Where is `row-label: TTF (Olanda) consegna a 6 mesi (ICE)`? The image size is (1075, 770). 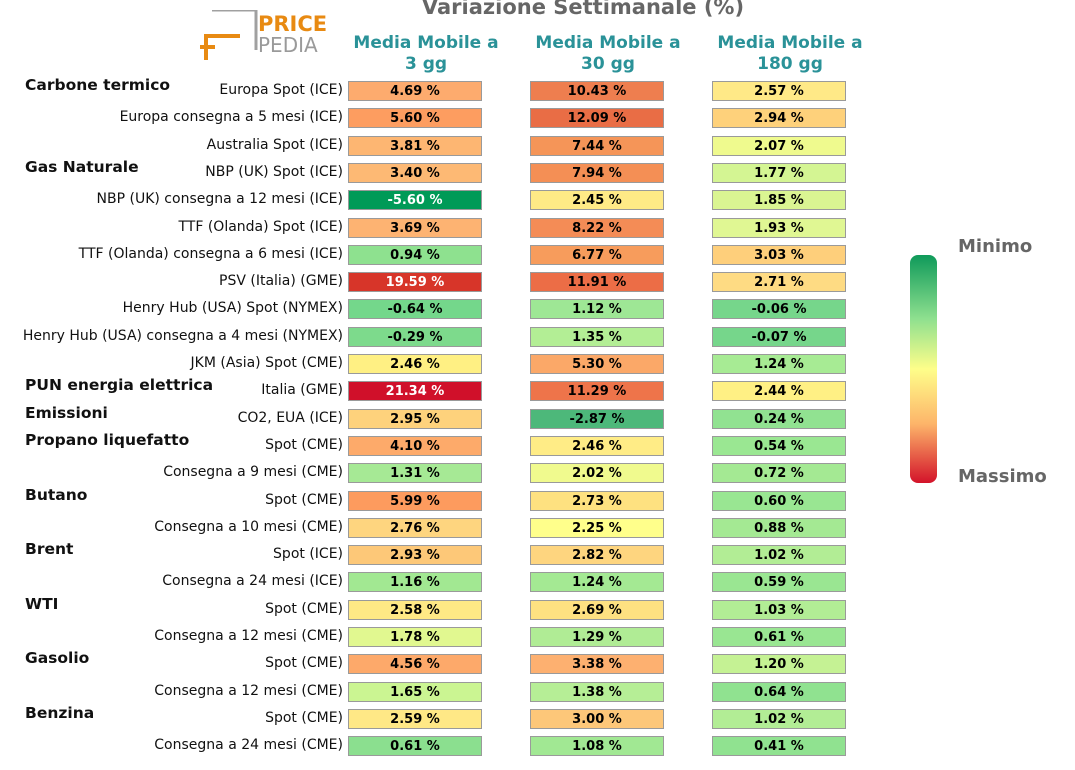 row-label: TTF (Olanda) consegna a 6 mesi (ICE) is located at coordinates (210, 253).